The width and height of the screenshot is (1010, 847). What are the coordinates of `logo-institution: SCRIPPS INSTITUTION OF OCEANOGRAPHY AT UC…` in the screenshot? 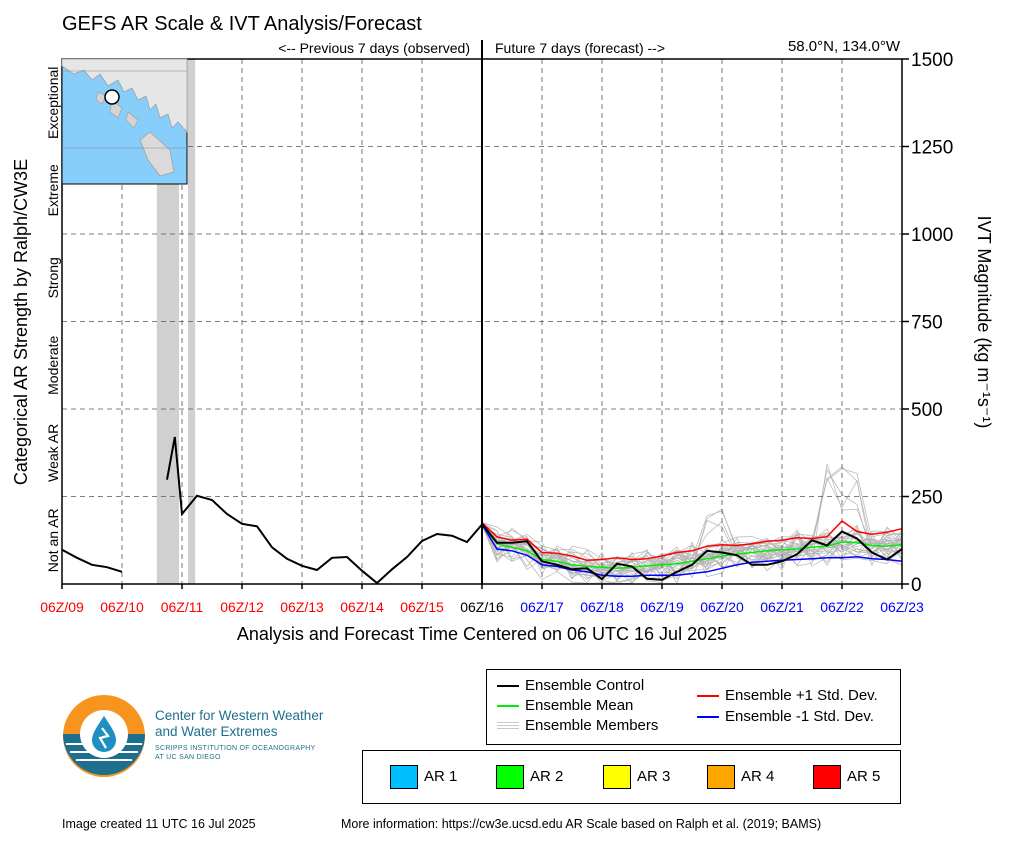 It's located at (235, 753).